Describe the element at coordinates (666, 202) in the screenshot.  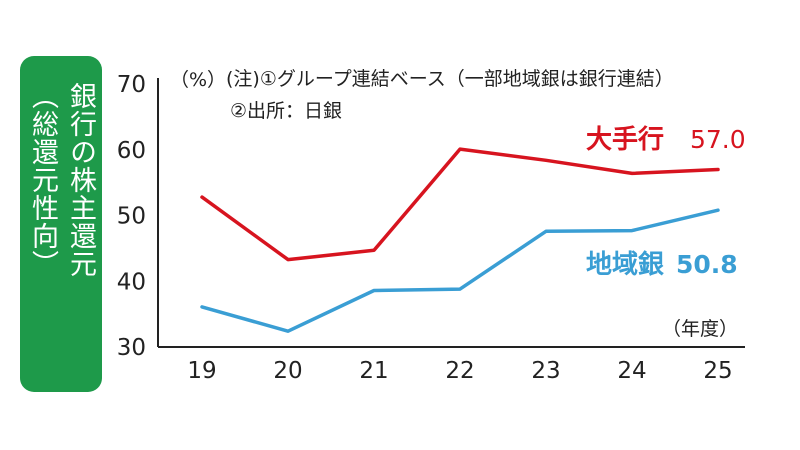
I see `series-labels: 大手行 57.0 地域銀 50.8` at that location.